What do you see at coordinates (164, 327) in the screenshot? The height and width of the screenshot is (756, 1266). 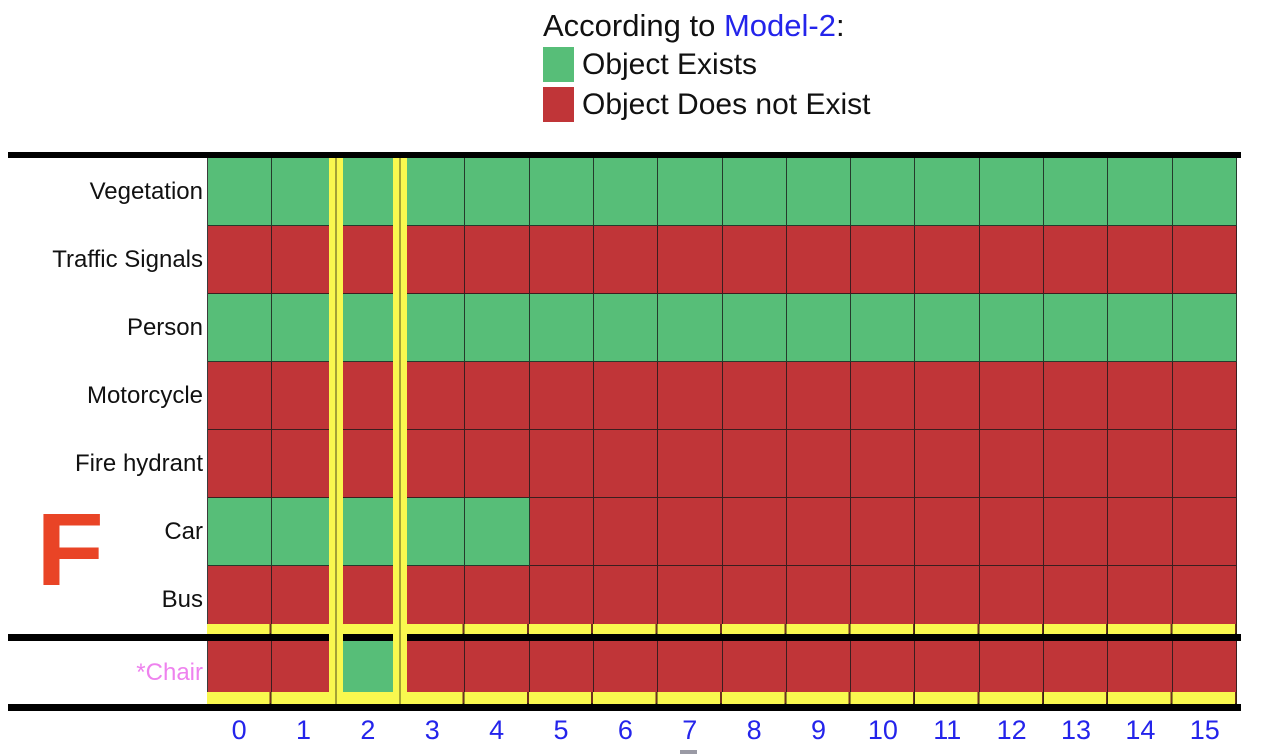 I see `row-label: Person` at bounding box center [164, 327].